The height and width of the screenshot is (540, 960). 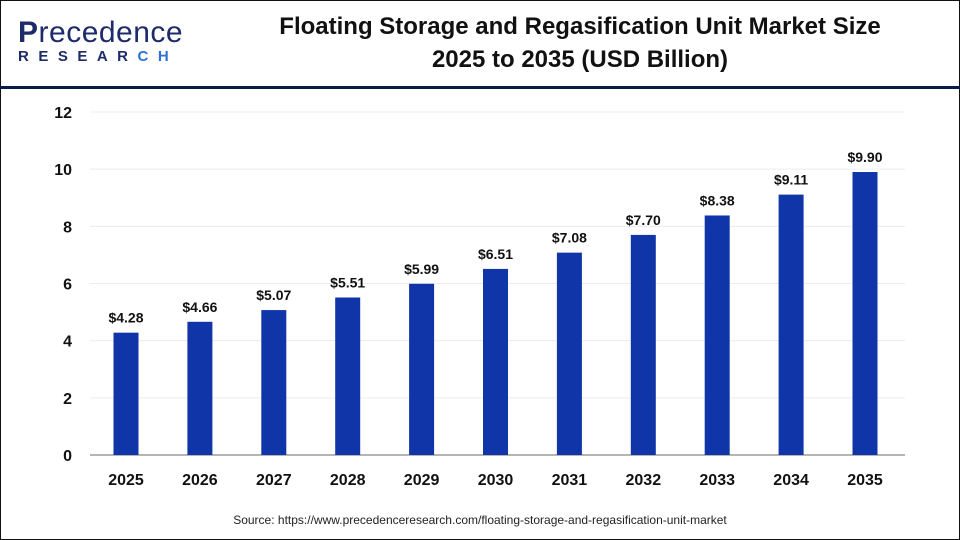 What do you see at coordinates (63, 113) in the screenshot?
I see `y-tick-label: 12` at bounding box center [63, 113].